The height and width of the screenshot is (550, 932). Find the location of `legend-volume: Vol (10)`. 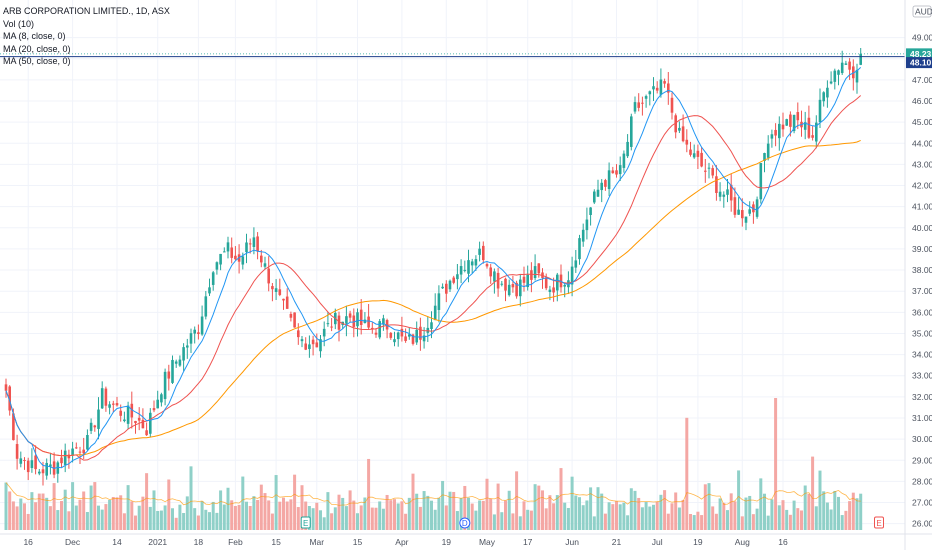

legend-volume: Vol (10) is located at coordinates (19, 23).